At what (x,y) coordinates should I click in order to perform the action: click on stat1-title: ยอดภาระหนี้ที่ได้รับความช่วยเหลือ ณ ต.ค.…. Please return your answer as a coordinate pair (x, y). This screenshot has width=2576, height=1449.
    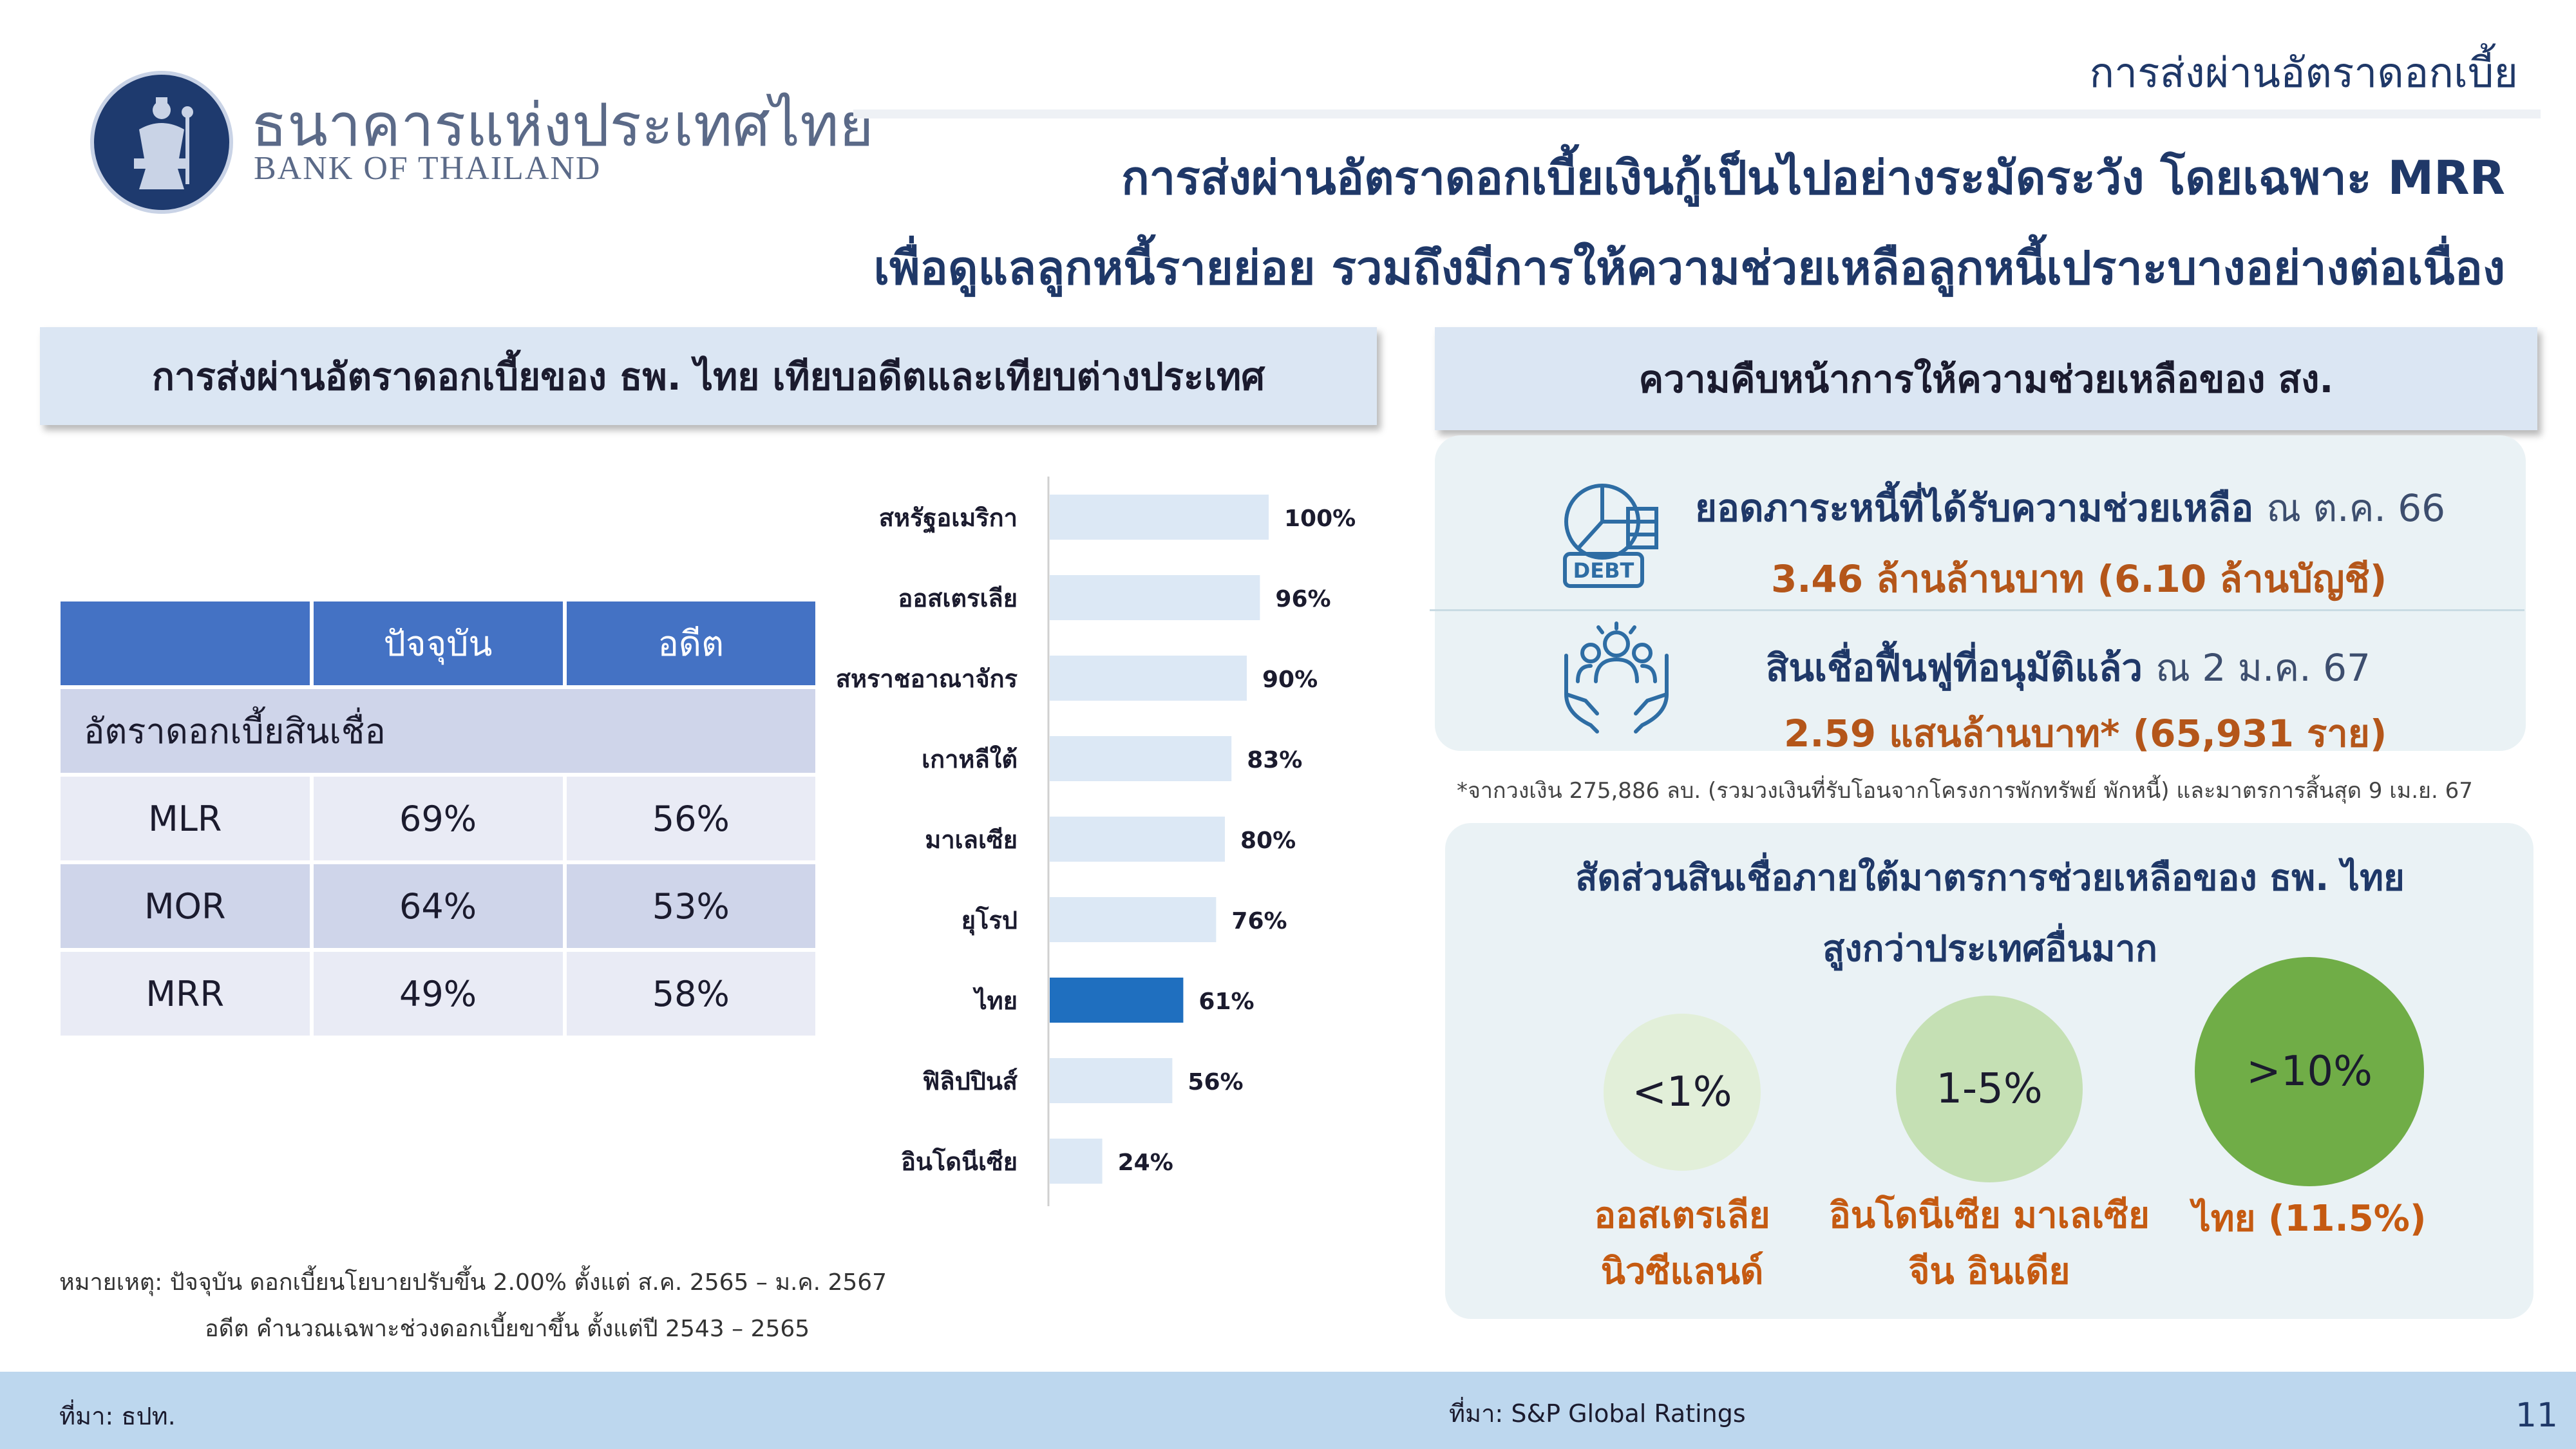
    Looking at the image, I should click on (2070, 508).